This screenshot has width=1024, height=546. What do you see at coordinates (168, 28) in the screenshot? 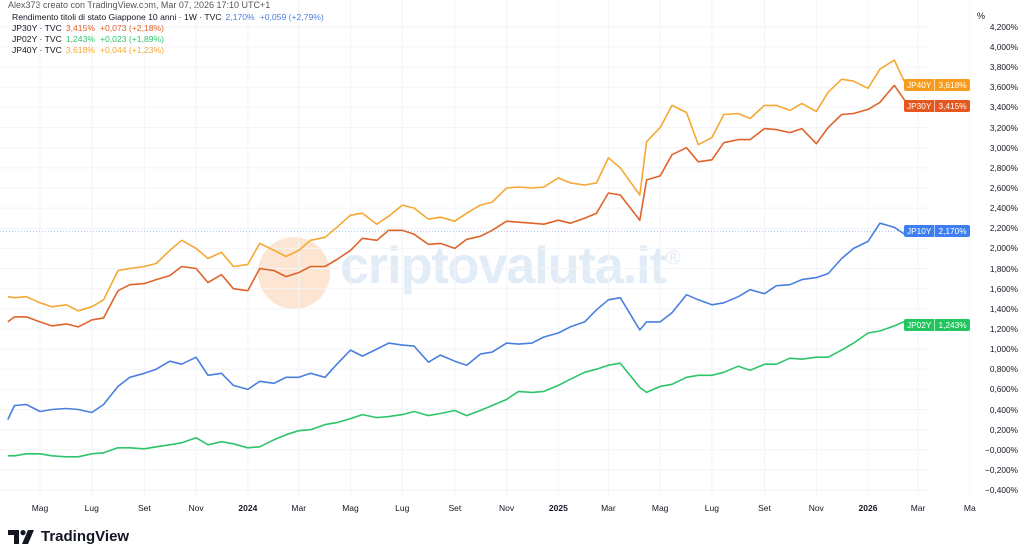
I see `legend-row-jp30y: JP30Y · TVC 3,415% +0,073 (+2,18%)` at bounding box center [168, 28].